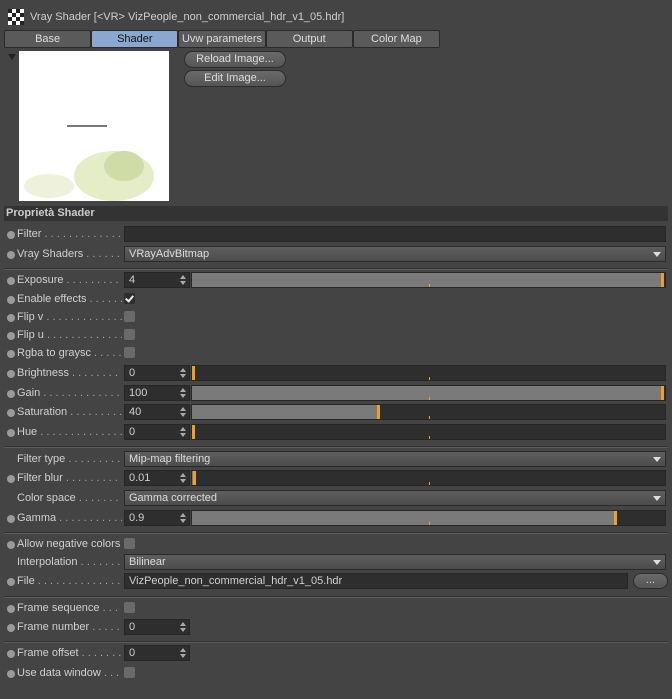  I want to click on gamma-stepper: 0.9, so click(157, 518).